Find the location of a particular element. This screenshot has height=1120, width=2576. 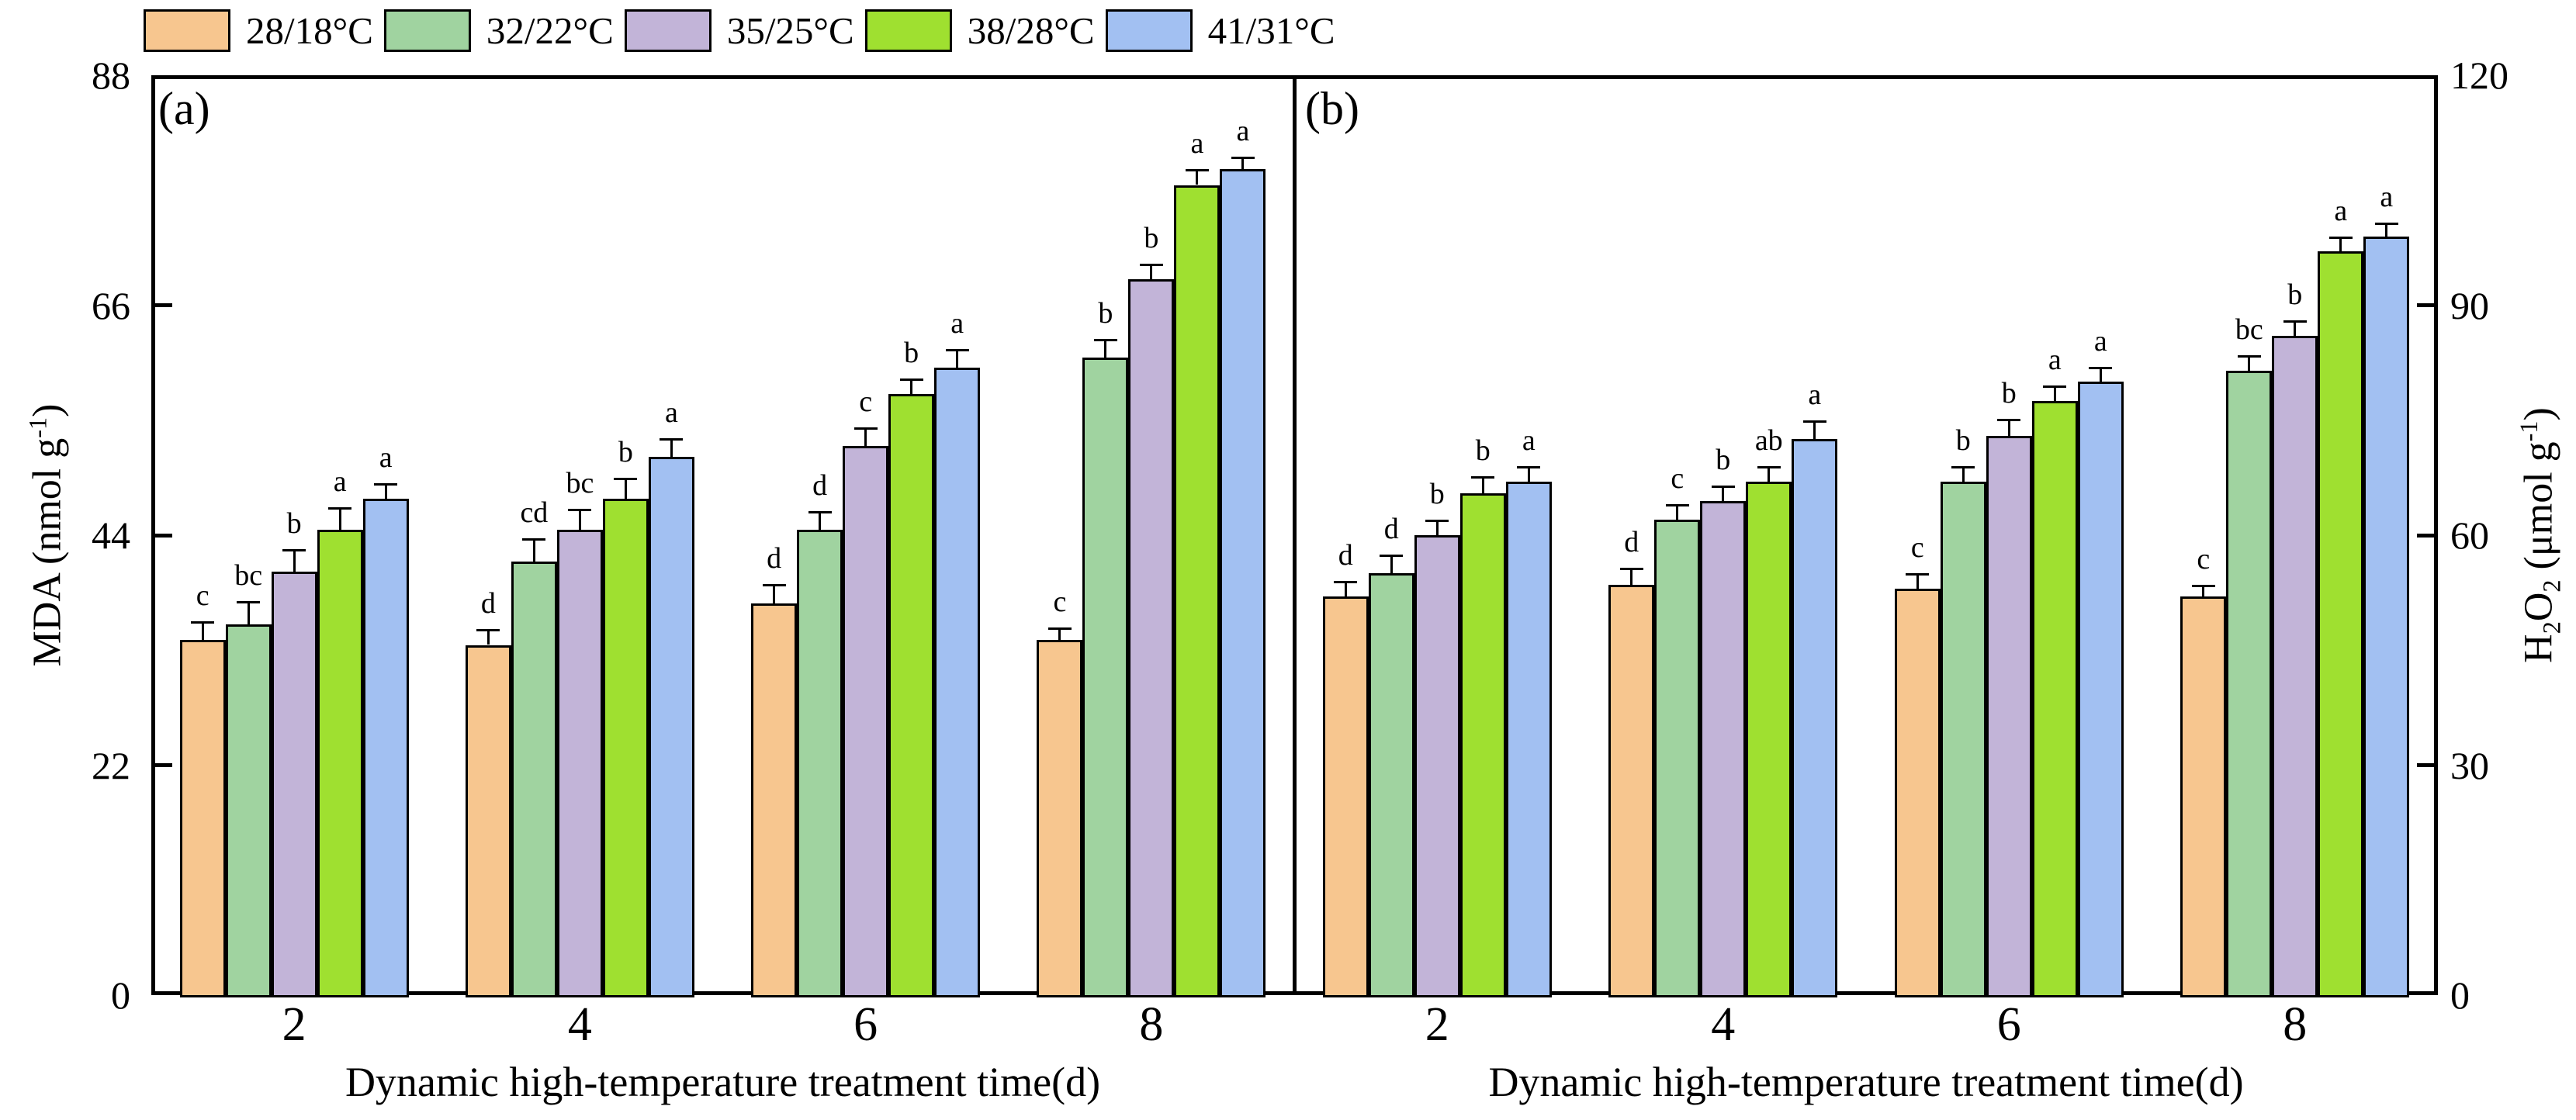

error-cap-b-8d-series2 is located at coordinates (2295, 322).